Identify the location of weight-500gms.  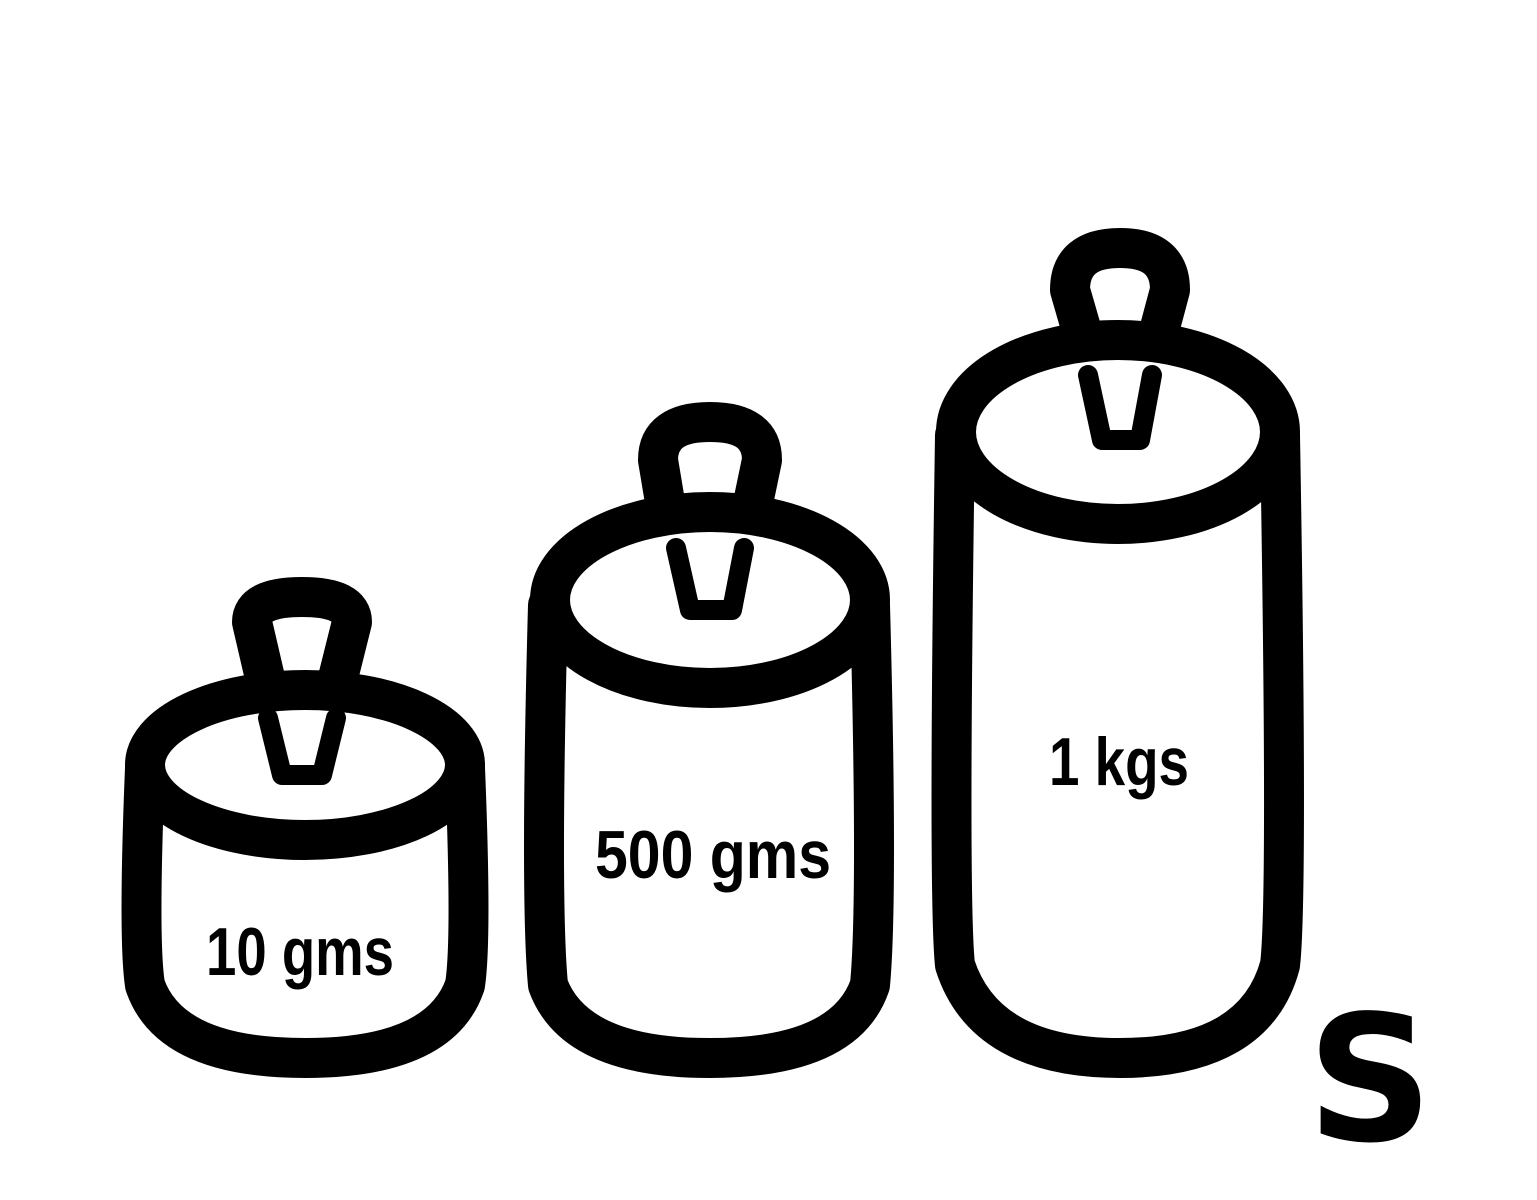
(709, 740).